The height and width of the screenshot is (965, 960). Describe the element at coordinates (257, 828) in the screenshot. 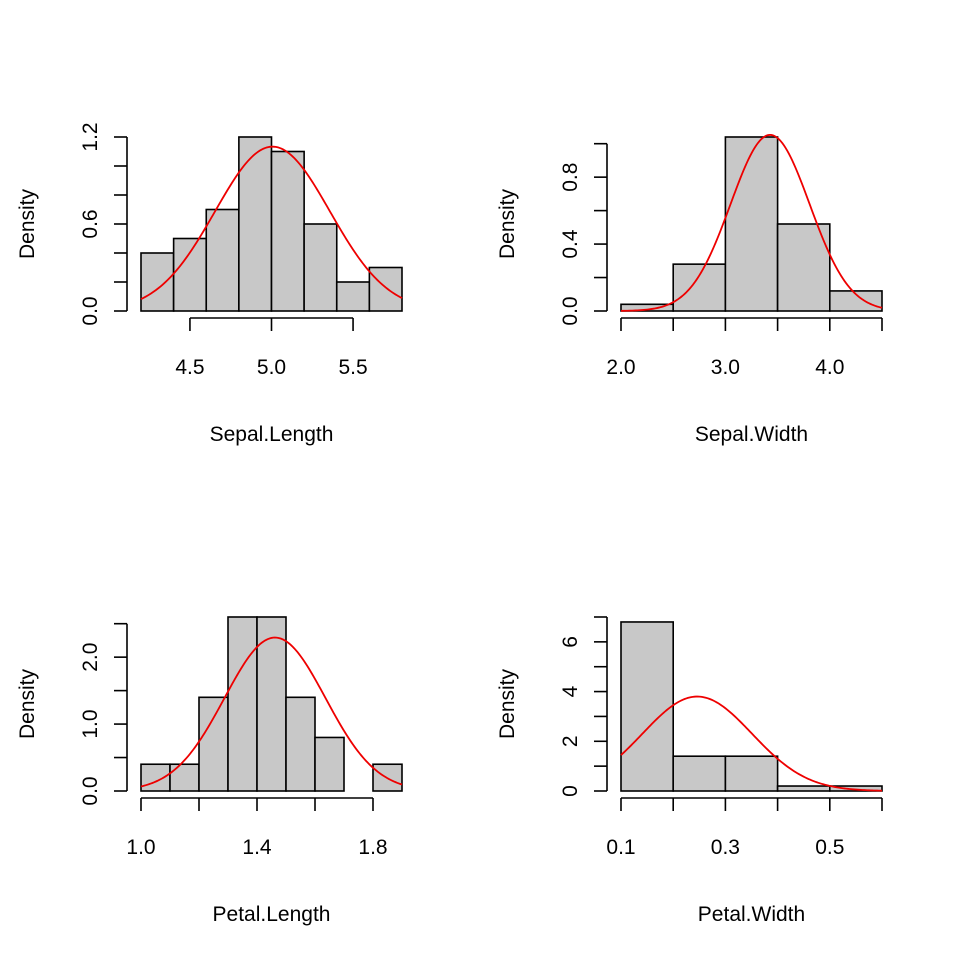

I see `x-axis: 1.0 1.4 1.8` at that location.